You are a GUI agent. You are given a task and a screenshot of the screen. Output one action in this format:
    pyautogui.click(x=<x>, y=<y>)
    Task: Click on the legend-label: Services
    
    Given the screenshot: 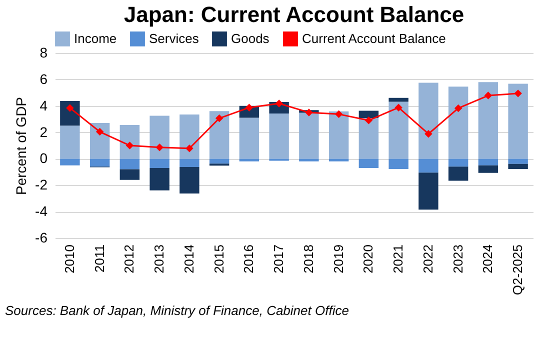 What is the action you would take?
    pyautogui.click(x=174, y=38)
    